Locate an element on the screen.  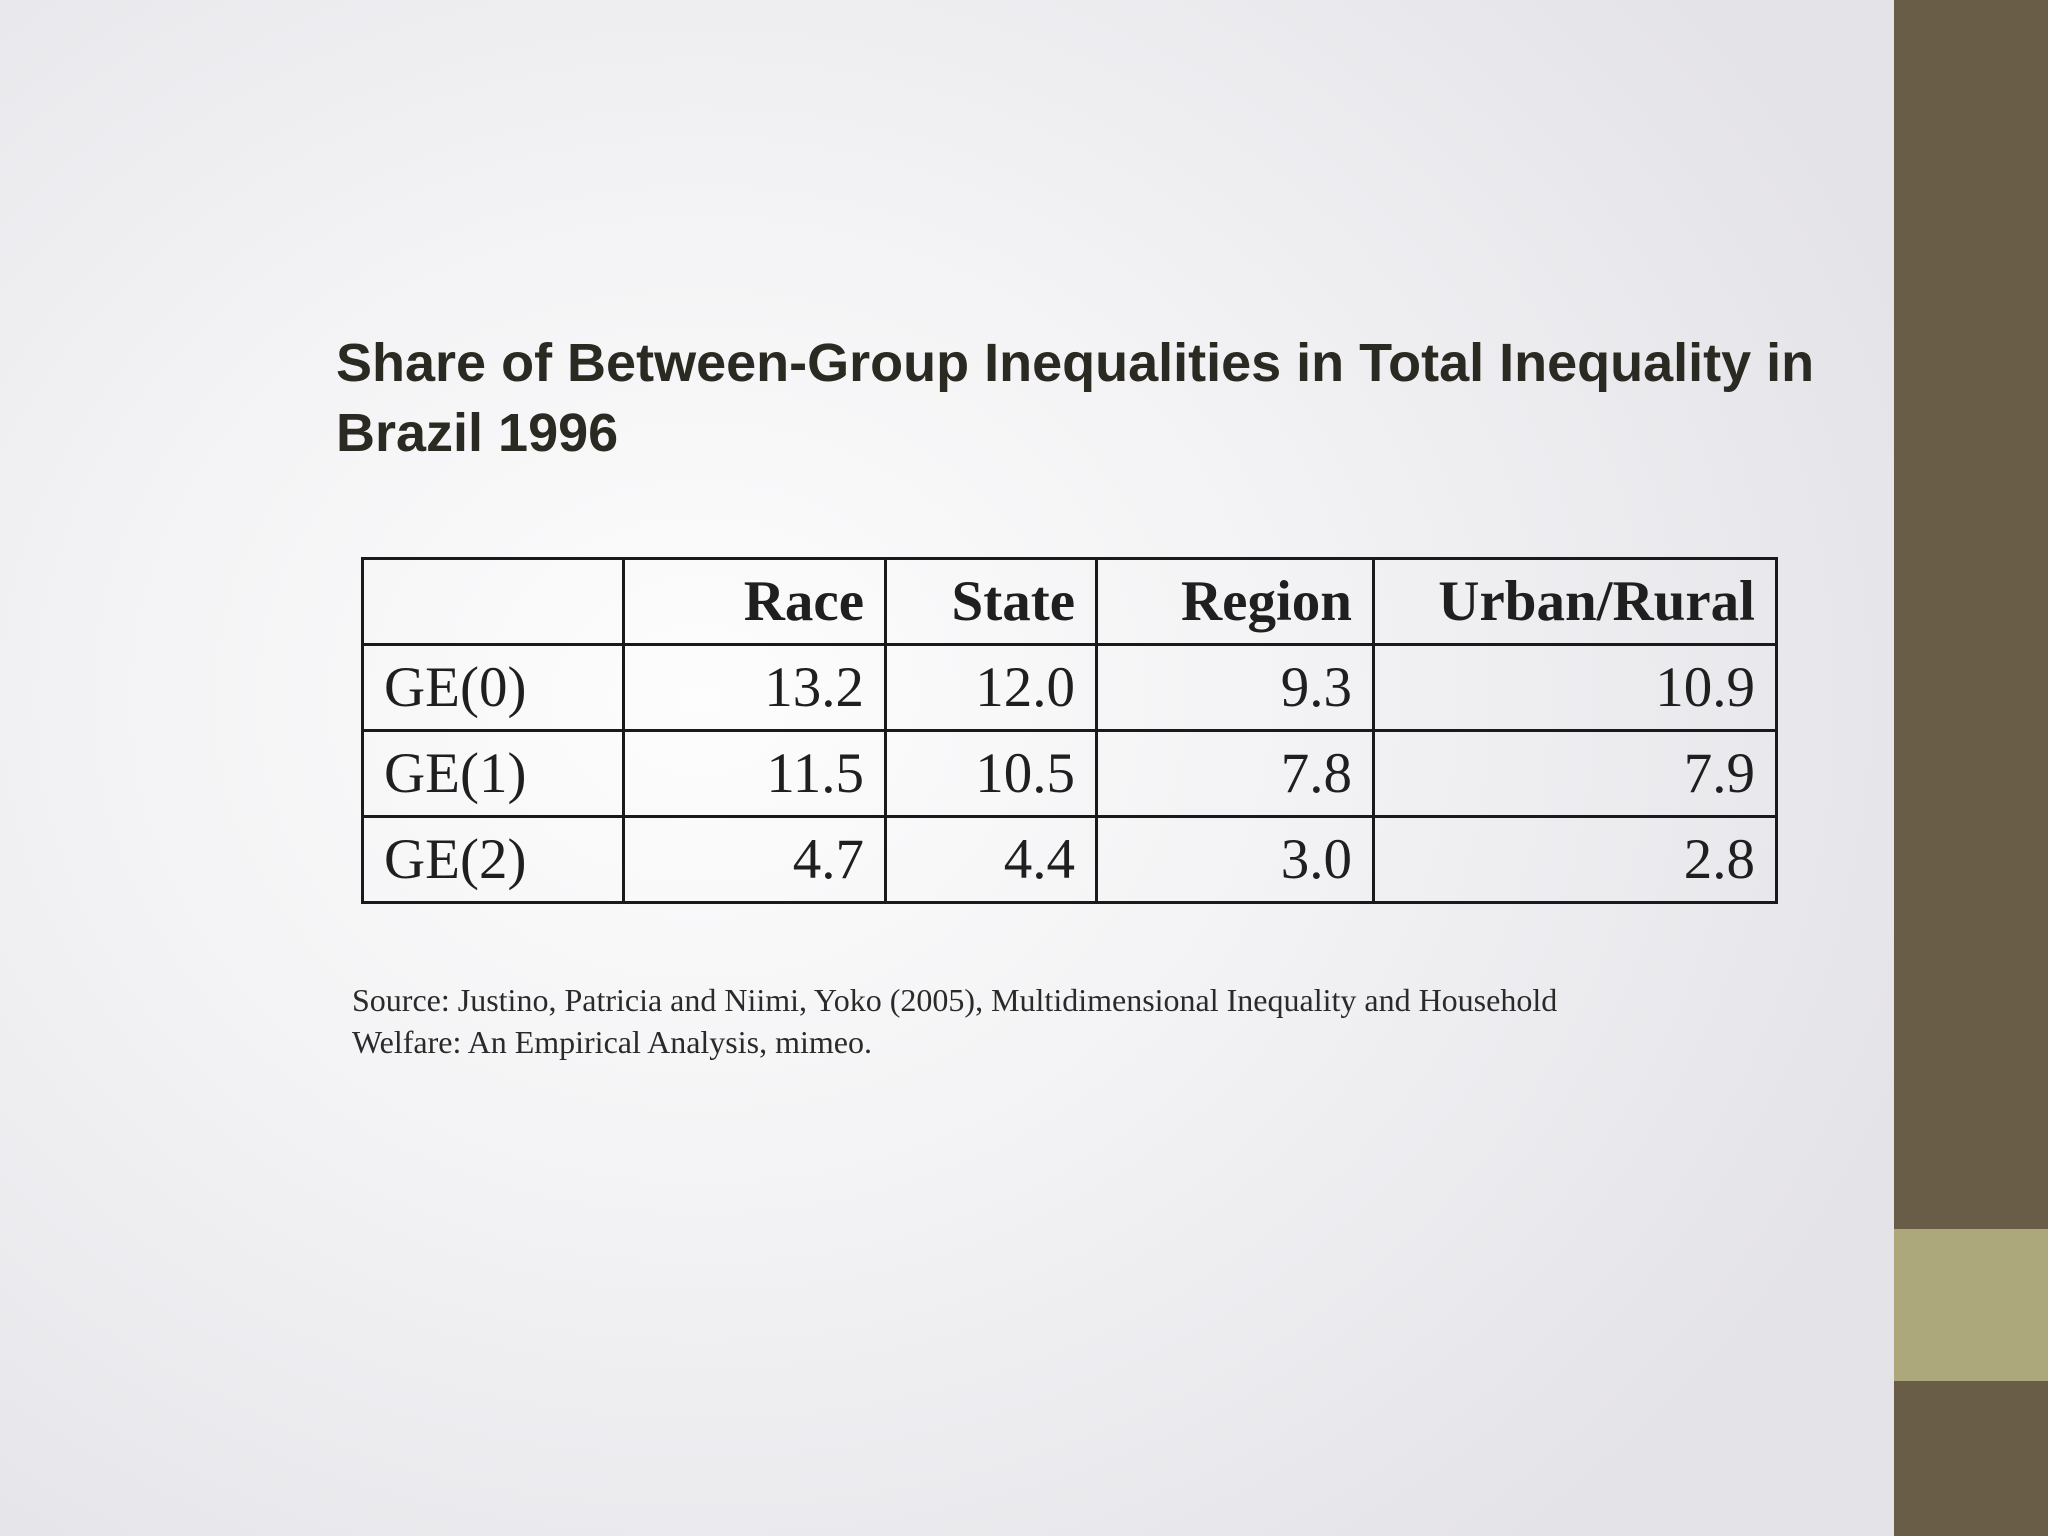
table-header-region: Region is located at coordinates (1235, 601).